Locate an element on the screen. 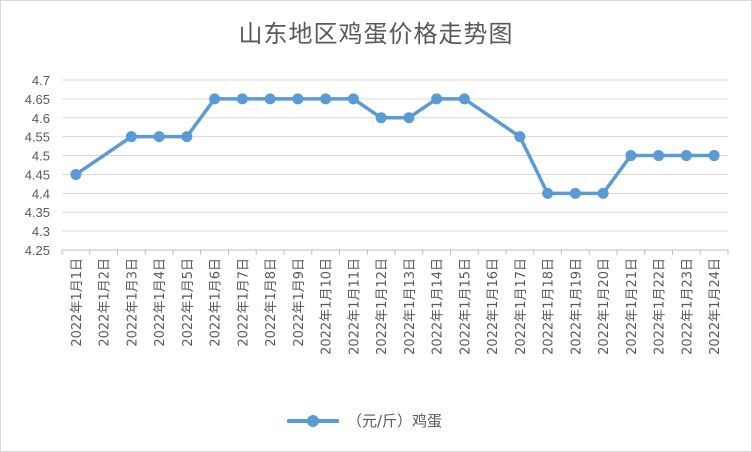 The image size is (752, 452). x-tick-label: 2022年1月2日 is located at coordinates (105, 302).